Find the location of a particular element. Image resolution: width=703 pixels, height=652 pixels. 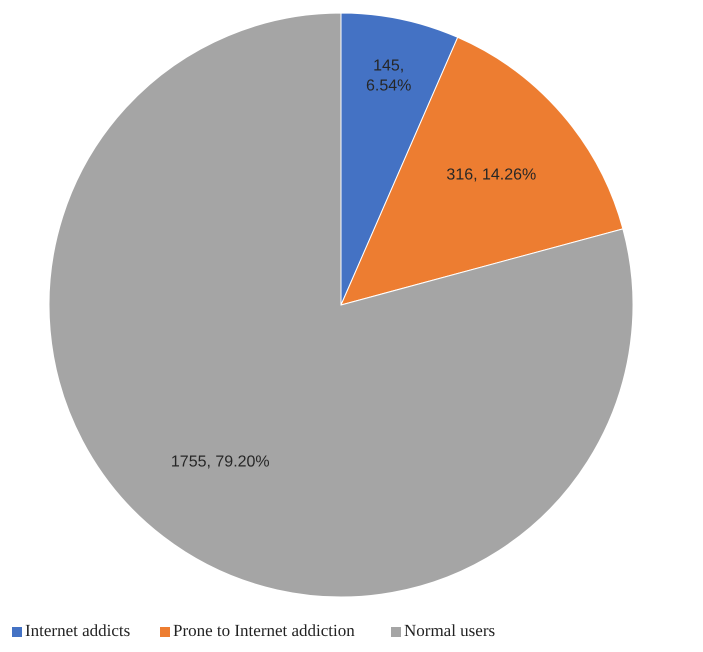

data-label: 1755, 79.20% is located at coordinates (220, 462).